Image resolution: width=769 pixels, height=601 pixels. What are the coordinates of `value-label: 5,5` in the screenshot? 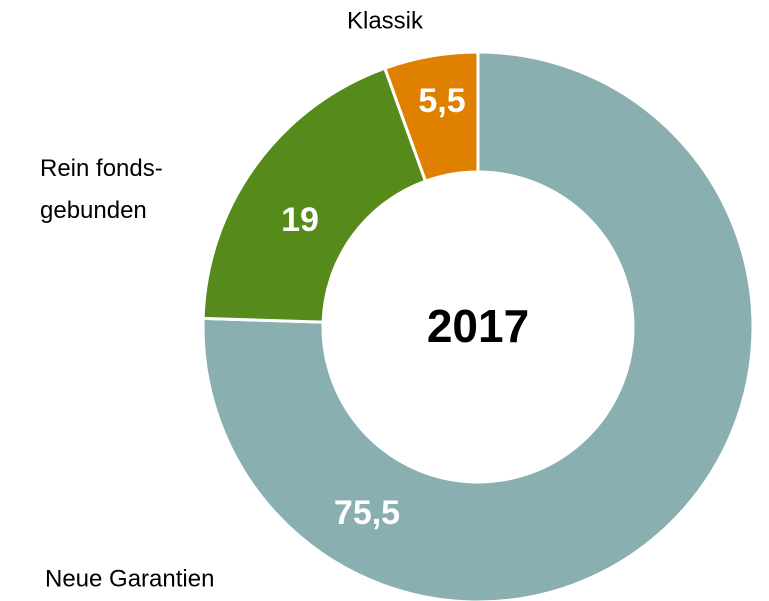 It's located at (441, 101).